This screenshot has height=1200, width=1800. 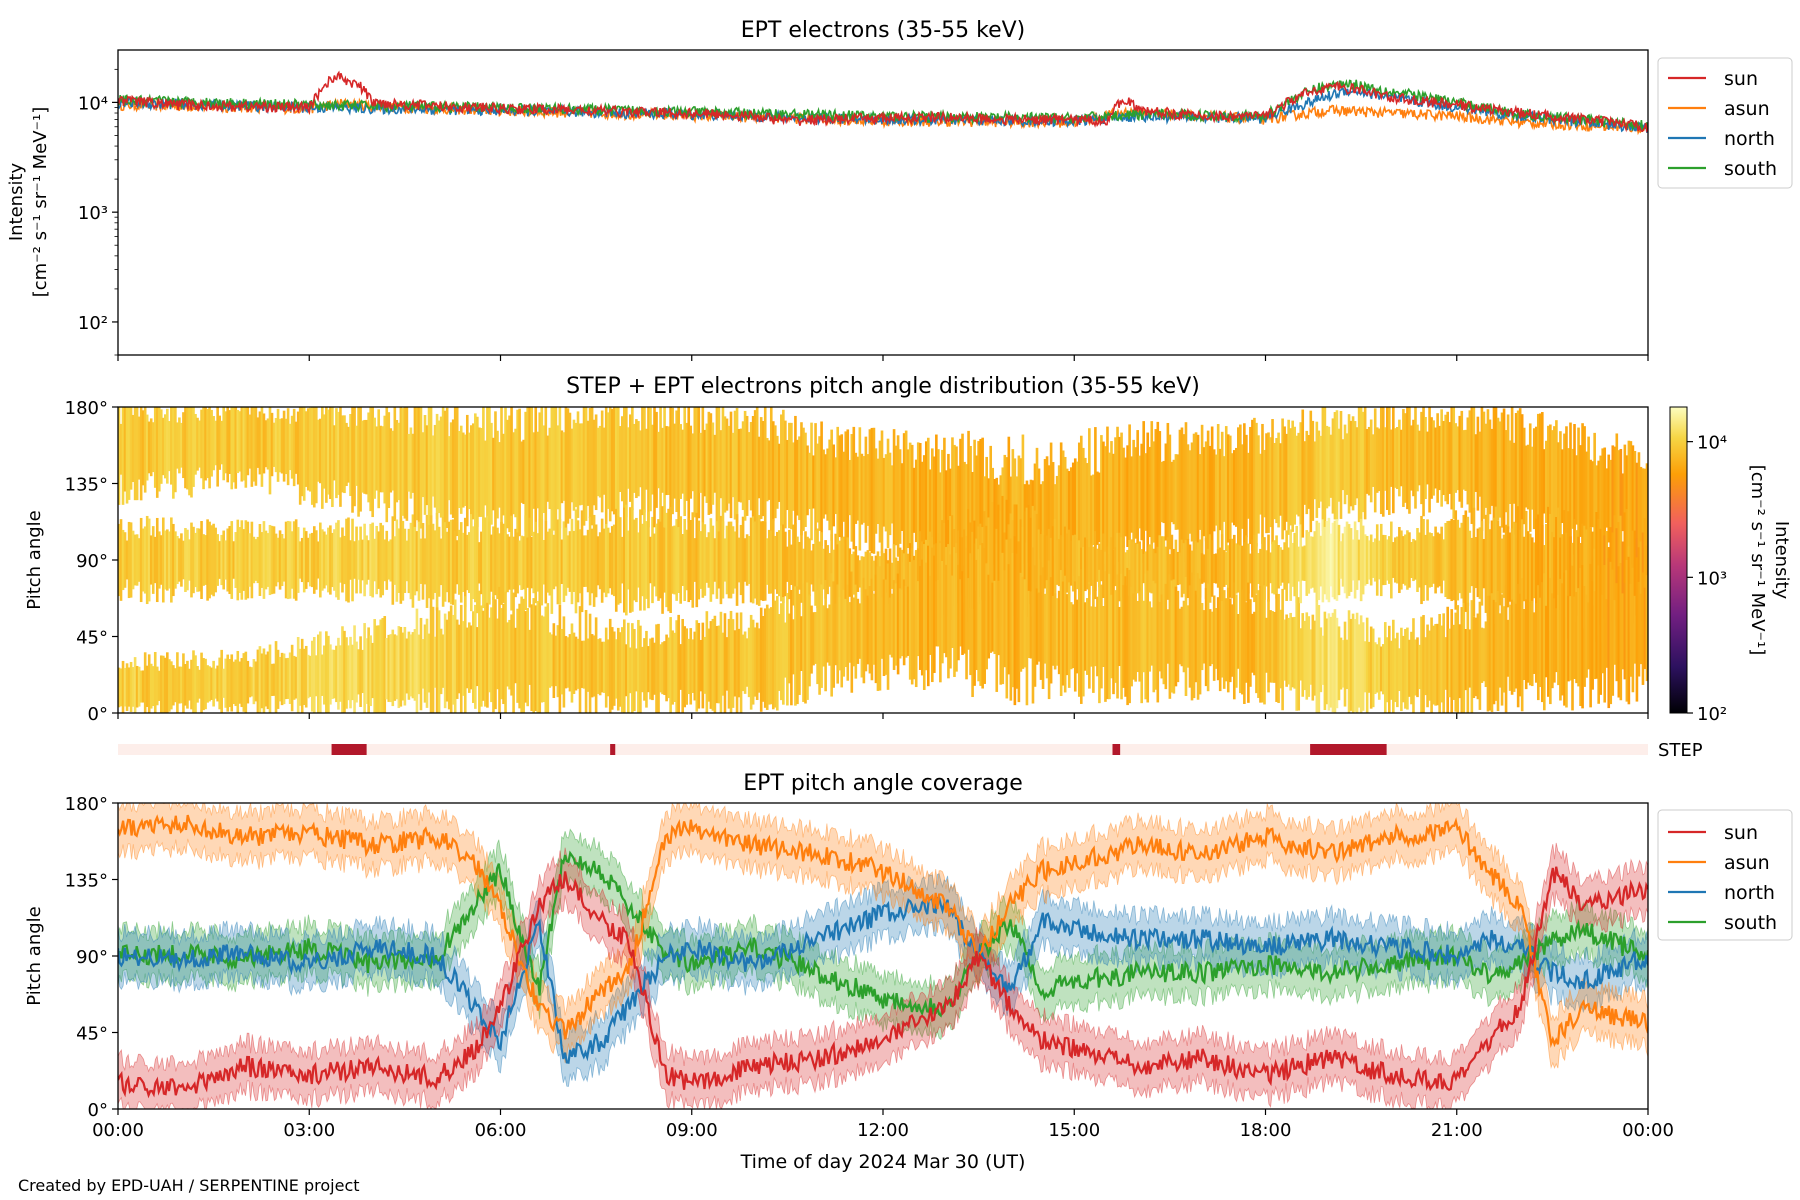 I want to click on legend-label-north: north, so click(x=1749, y=139).